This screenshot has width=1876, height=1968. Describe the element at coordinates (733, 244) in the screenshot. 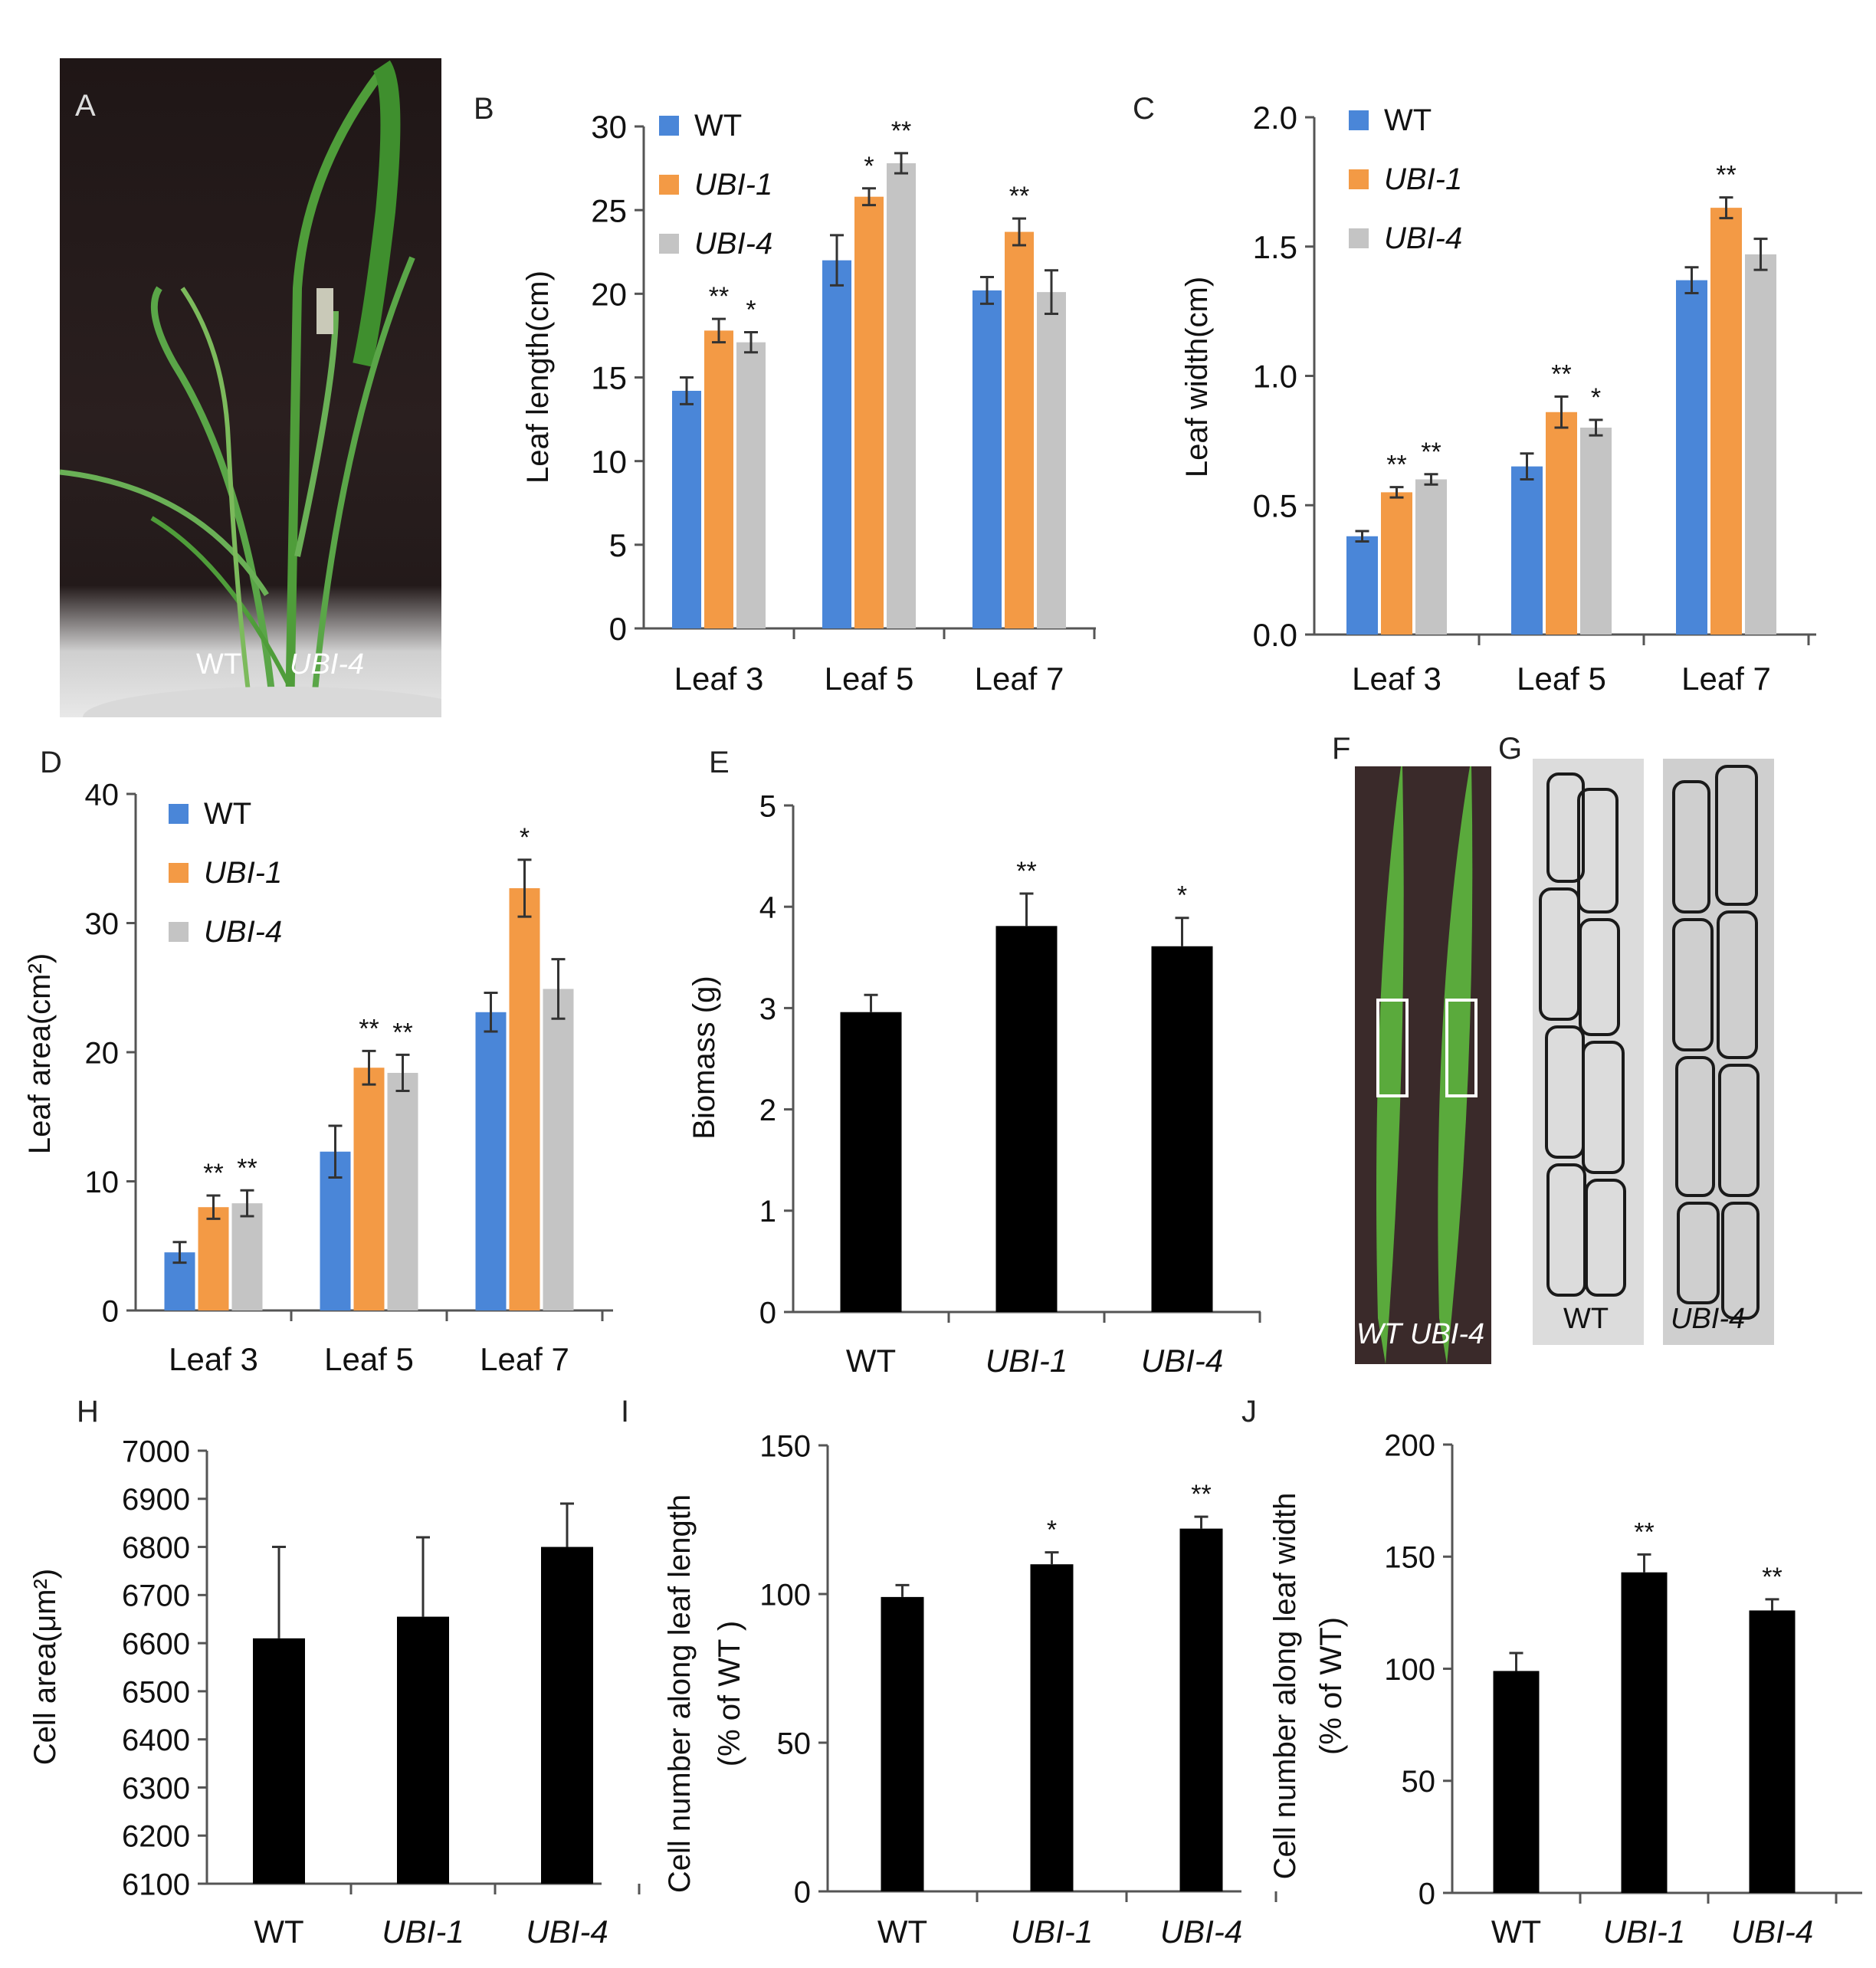

I see `legend-label: UBI-4` at that location.